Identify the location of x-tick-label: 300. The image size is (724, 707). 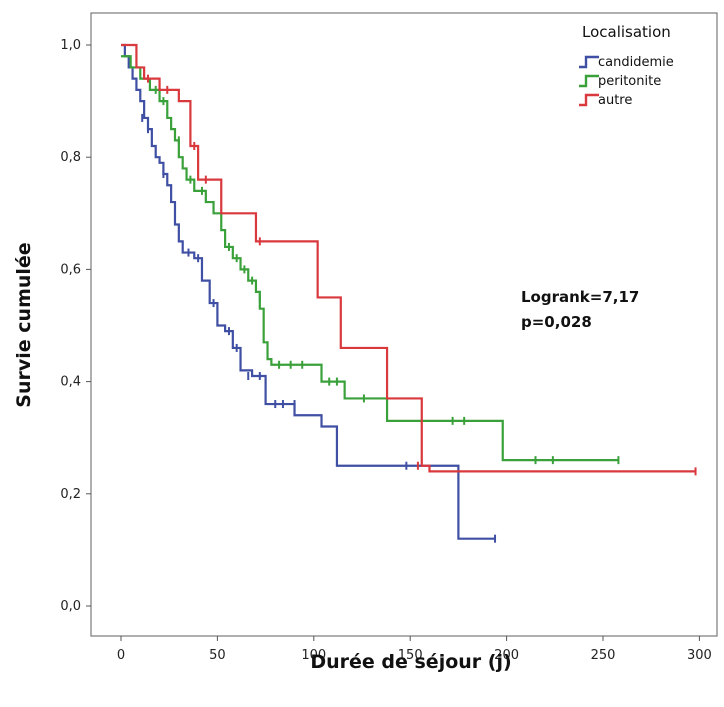
(699, 655).